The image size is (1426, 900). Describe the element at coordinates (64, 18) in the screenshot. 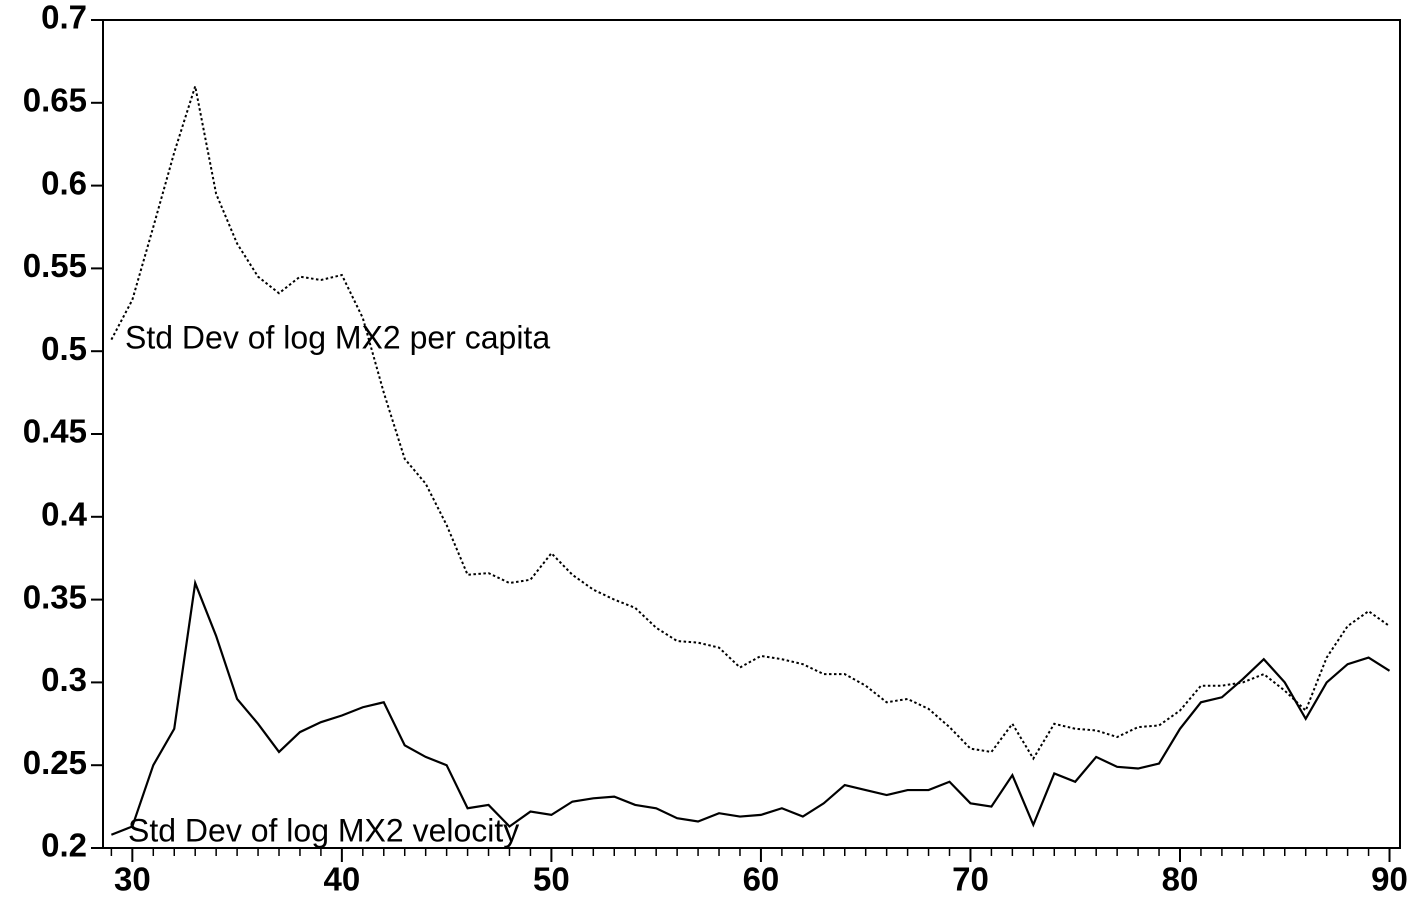

I see `y-tick-label: 0.7` at that location.